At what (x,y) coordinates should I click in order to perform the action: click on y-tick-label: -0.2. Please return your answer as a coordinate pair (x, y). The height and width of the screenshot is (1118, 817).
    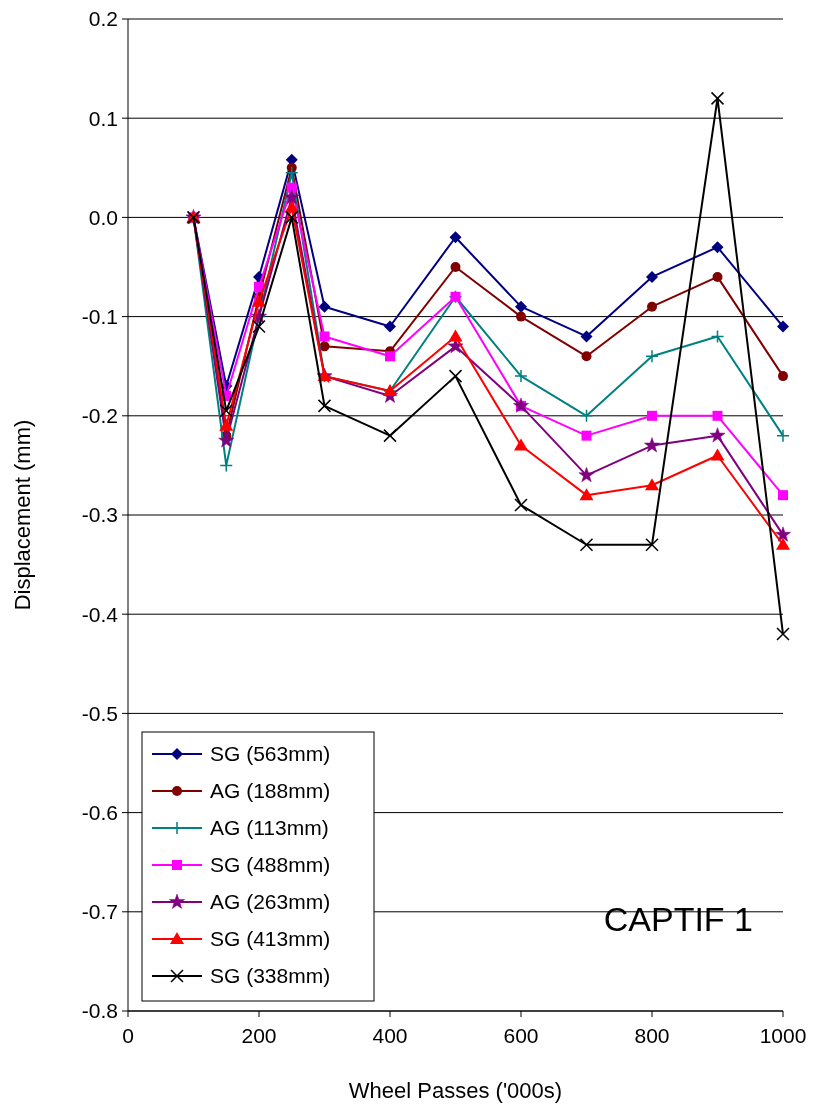
    Looking at the image, I should click on (99, 416).